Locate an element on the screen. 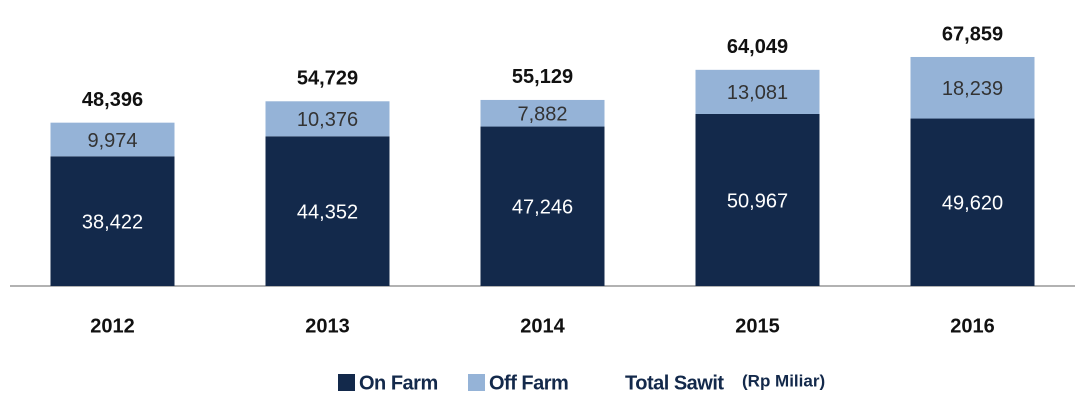 The width and height of the screenshot is (1075, 409). total-label: 54,729 is located at coordinates (327, 79).